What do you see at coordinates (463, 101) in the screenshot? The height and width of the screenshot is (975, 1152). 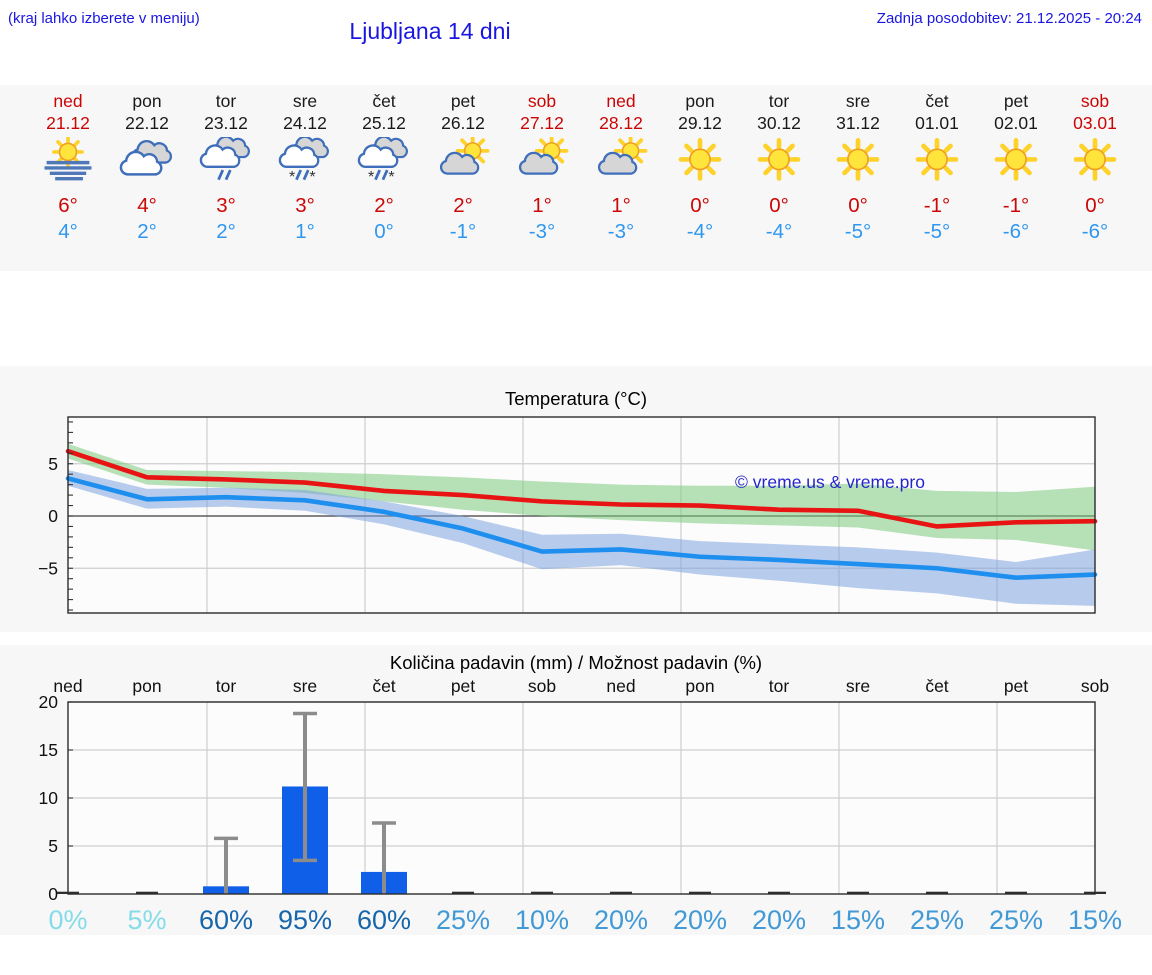 I see `day-name: pet` at bounding box center [463, 101].